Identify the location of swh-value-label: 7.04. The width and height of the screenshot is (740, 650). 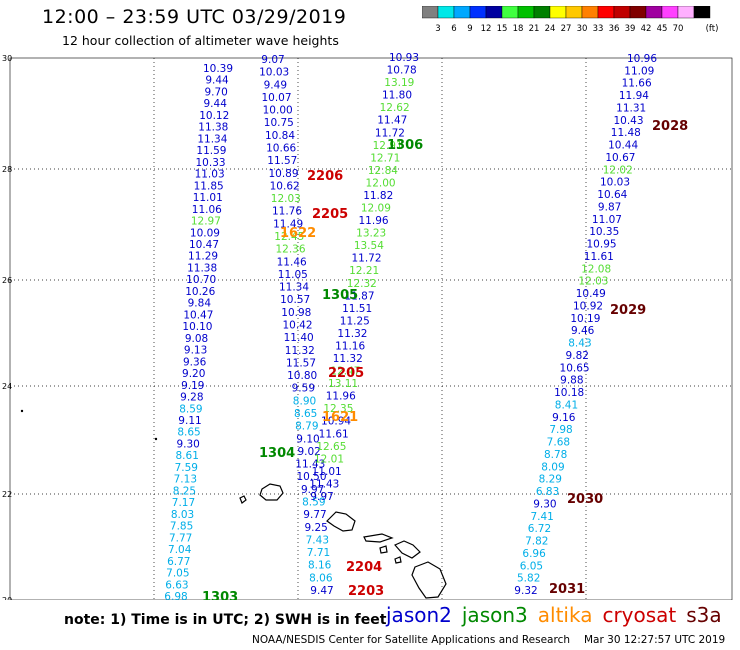
(180, 550).